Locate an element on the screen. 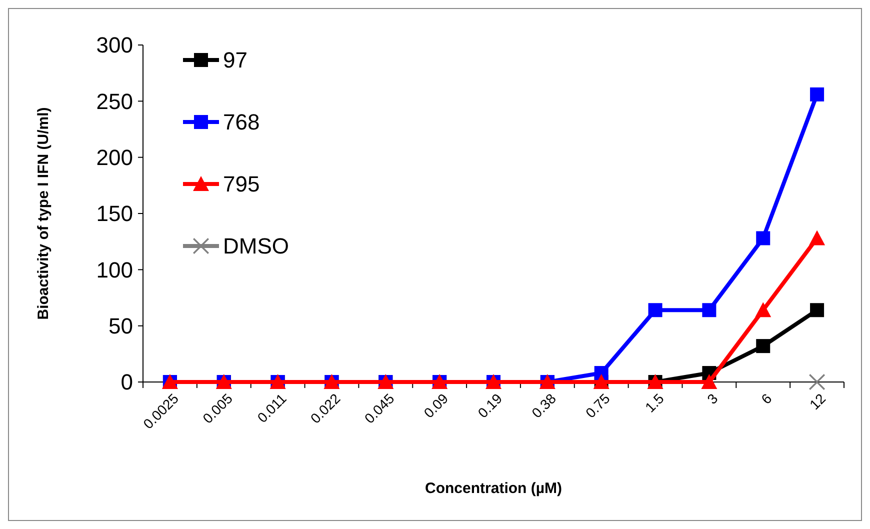 Image resolution: width=870 pixels, height=529 pixels. legend-label: 768 is located at coordinates (241, 122).